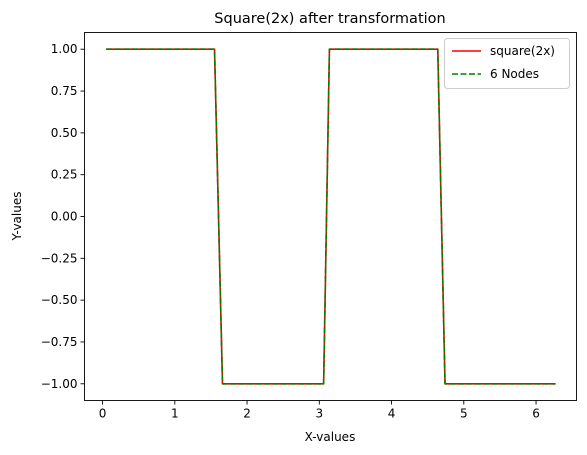 This screenshot has height=455, width=587. What do you see at coordinates (329, 19) in the screenshot?
I see `chart-title: Square(2x) after transformation` at bounding box center [329, 19].